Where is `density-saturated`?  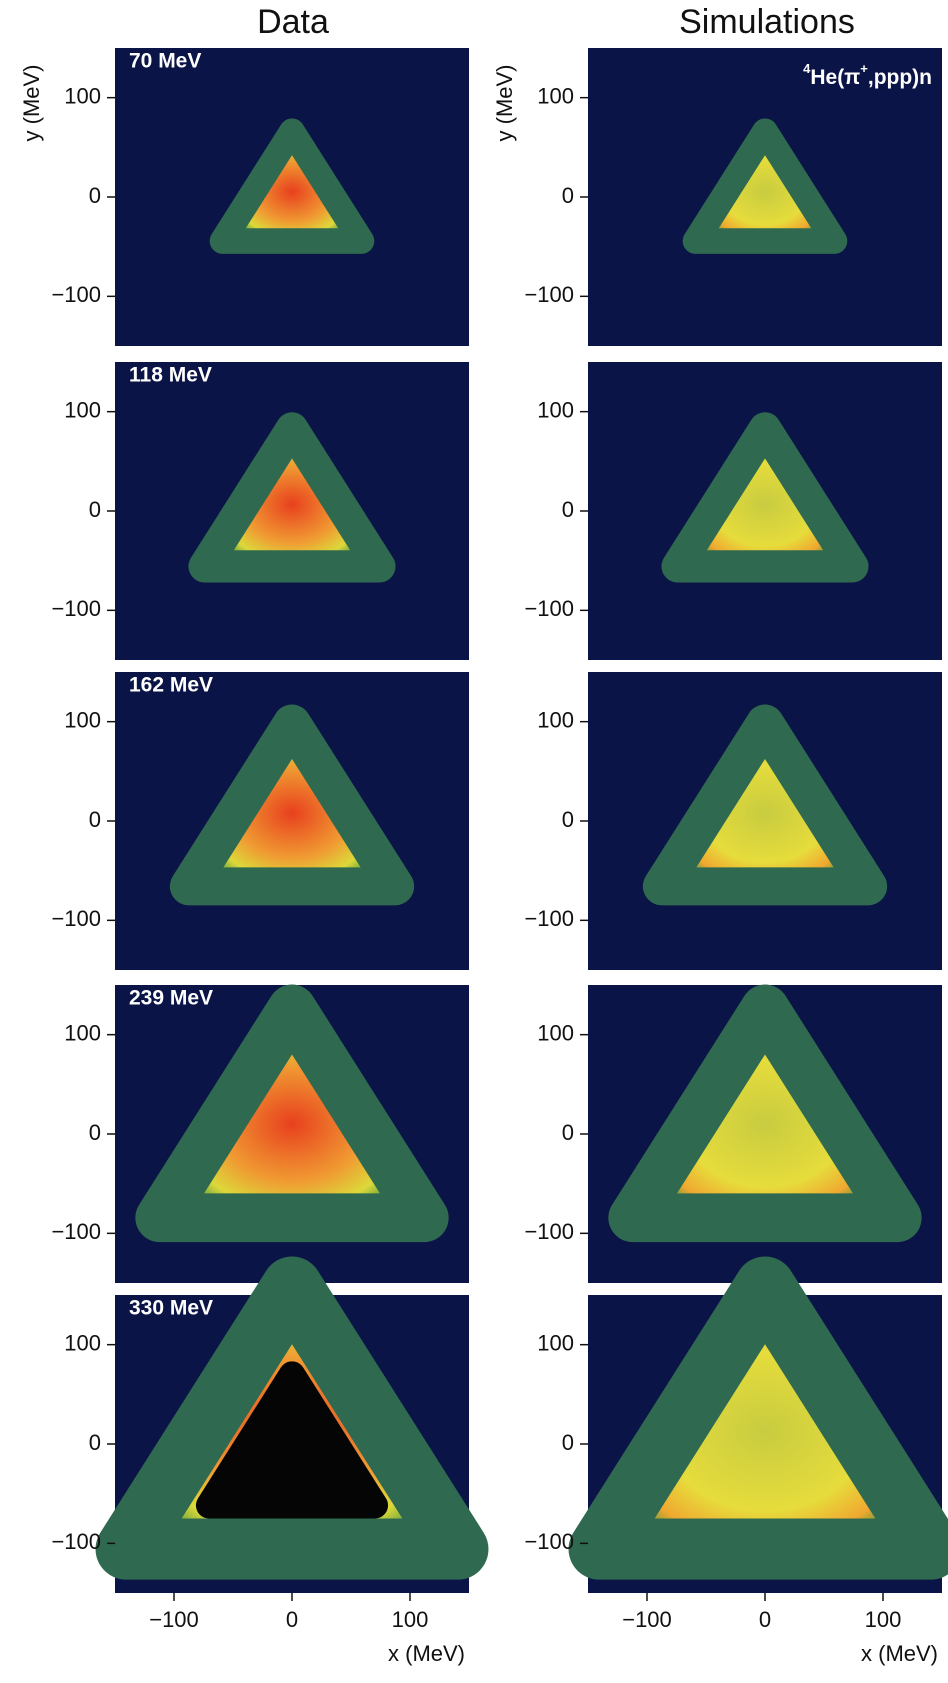 density-saturated is located at coordinates (292, 1440).